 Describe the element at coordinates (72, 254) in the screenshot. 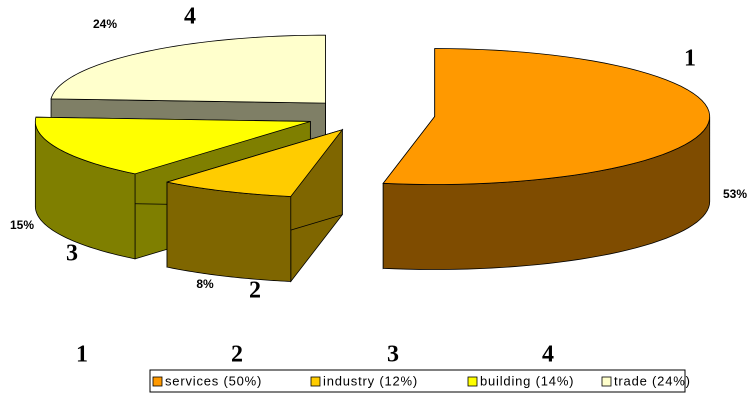

I see `slice-number: 3` at that location.